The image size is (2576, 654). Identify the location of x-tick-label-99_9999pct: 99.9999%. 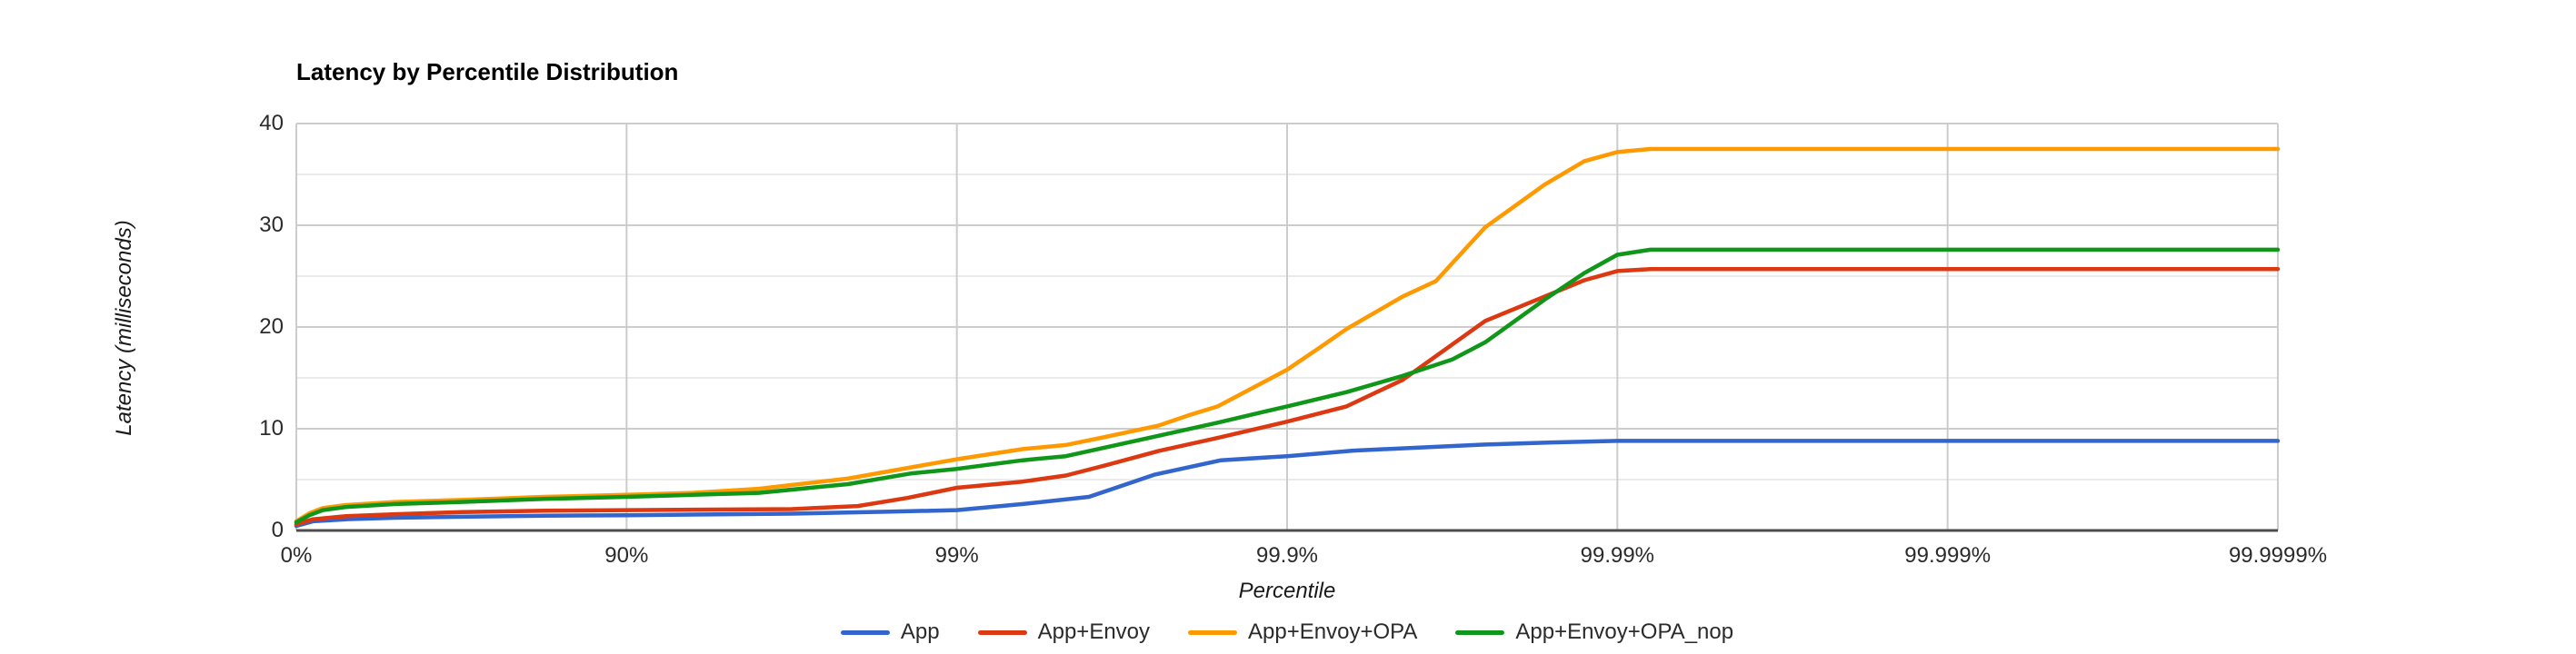
(2278, 555).